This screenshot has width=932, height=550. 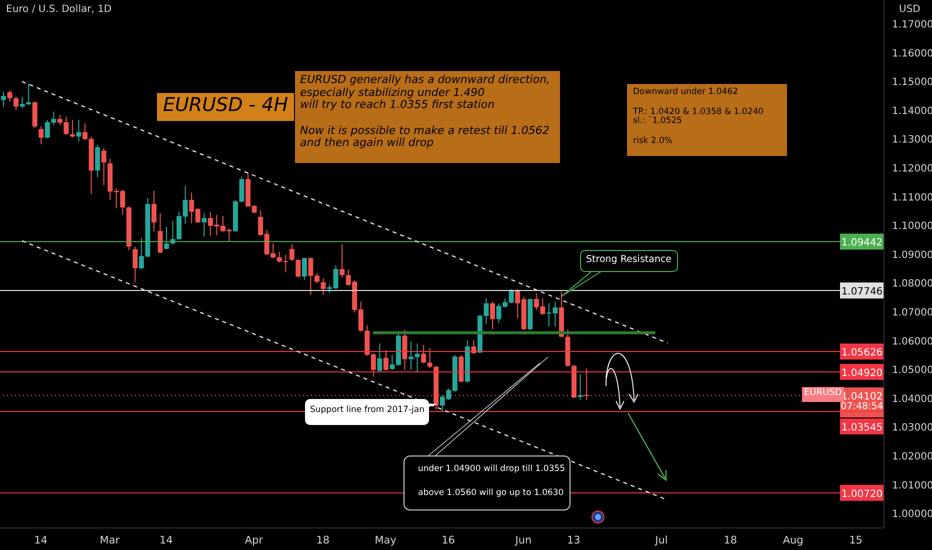 I want to click on annotation: under 1.04900 will drop till 1.0355, so click(x=491, y=469).